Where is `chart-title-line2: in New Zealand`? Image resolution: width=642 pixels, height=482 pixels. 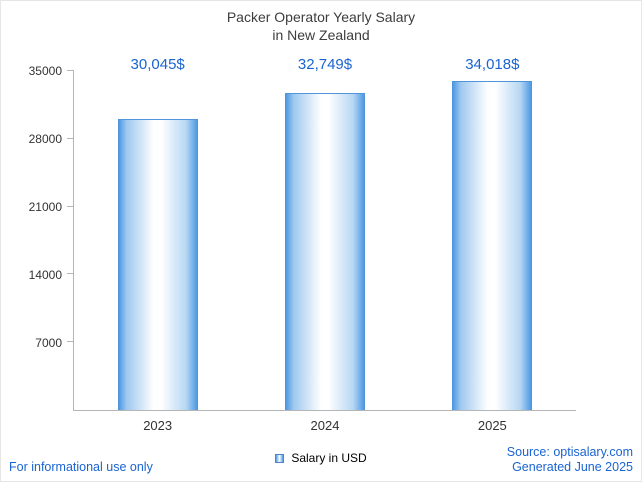
chart-title-line2: in New Zealand is located at coordinates (321, 35).